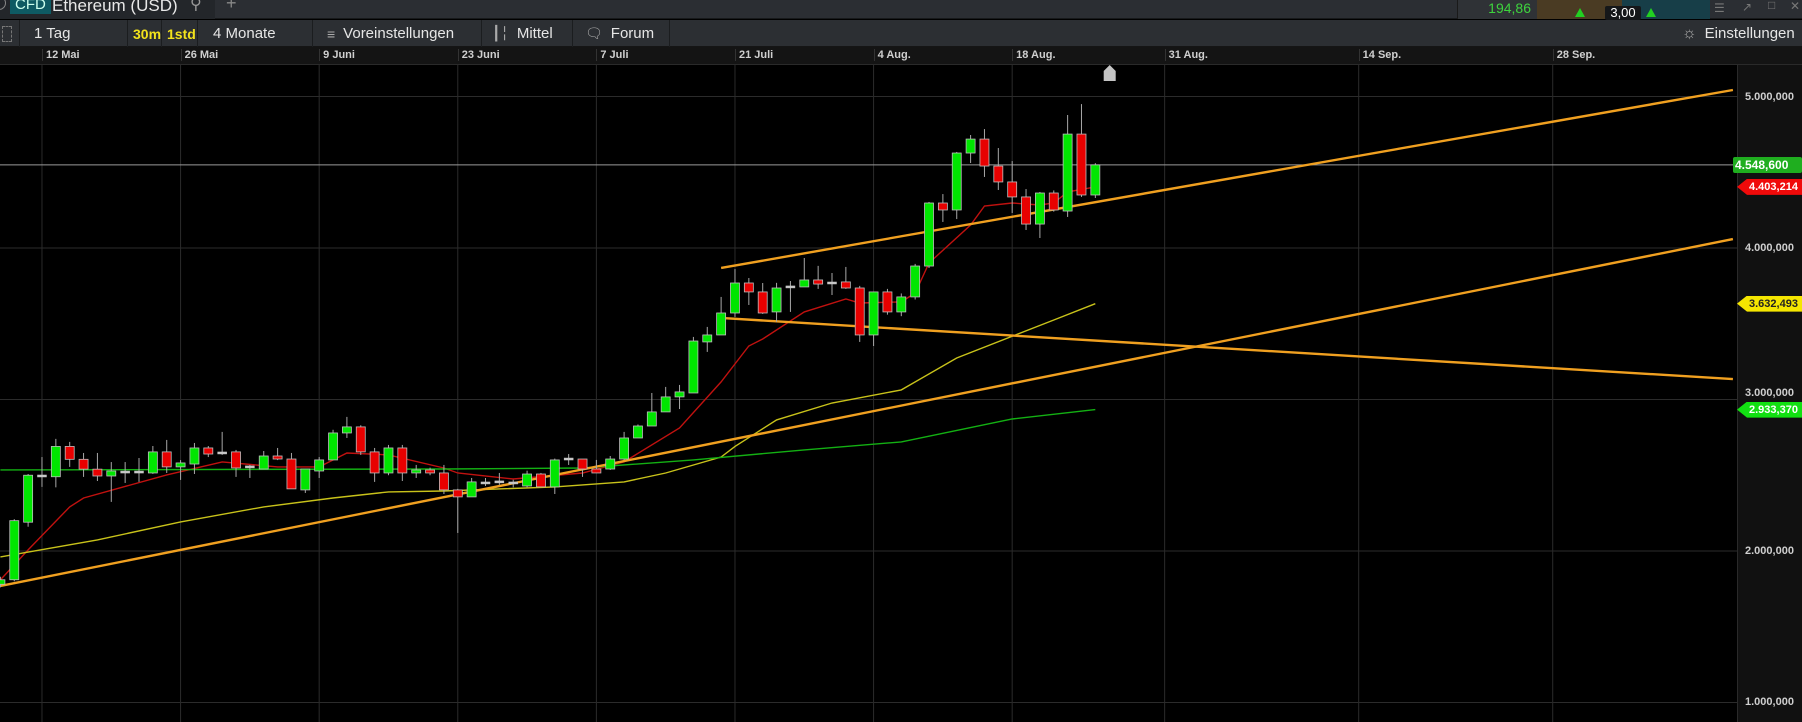  What do you see at coordinates (1769, 409) in the screenshot?
I see `moving-average-value-label: 2.933,370` at bounding box center [1769, 409].